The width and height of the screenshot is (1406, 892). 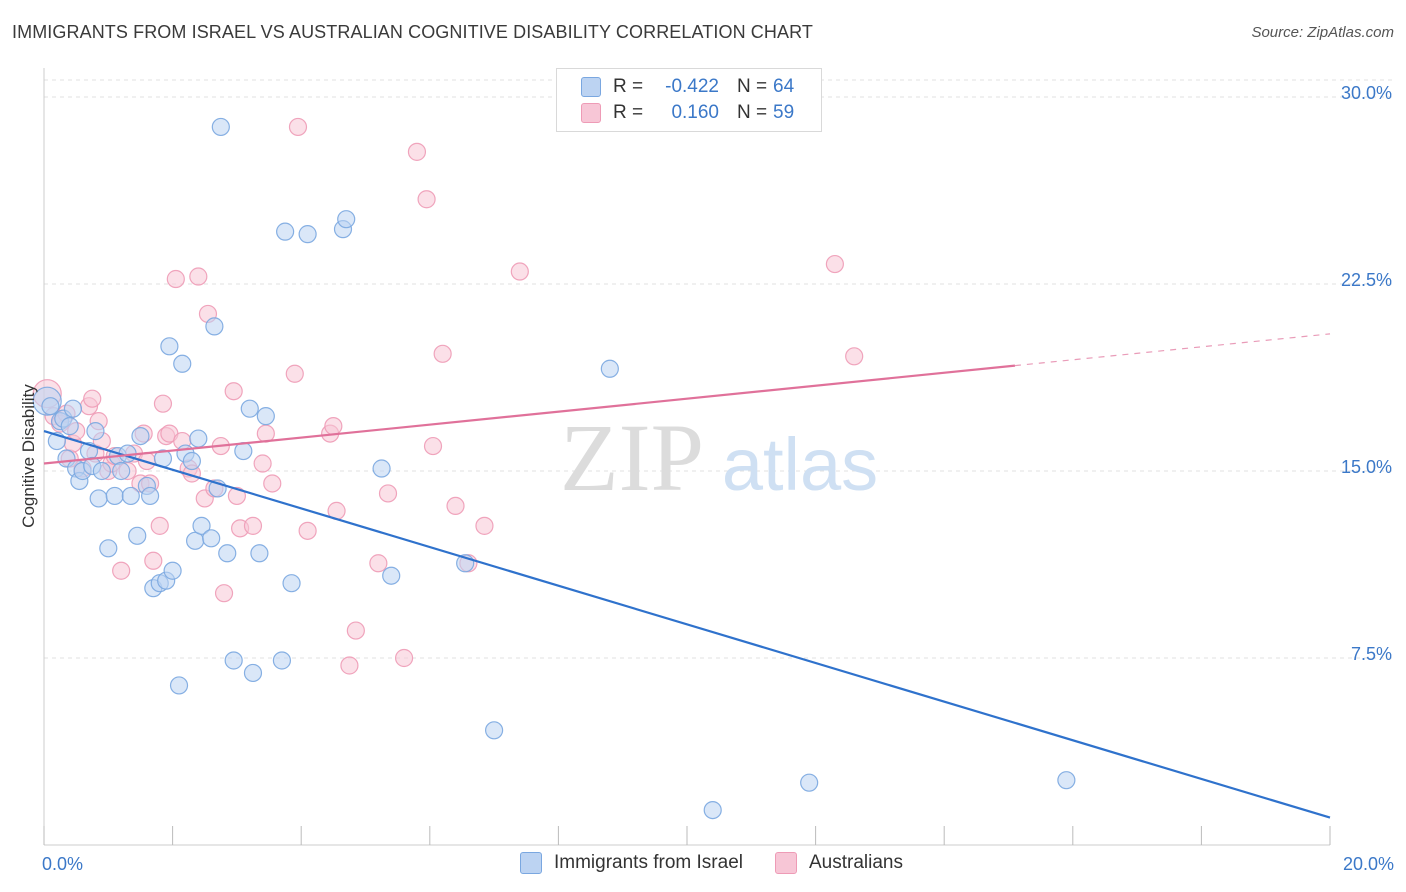 I want to click on legend-item-israel: Immigrants from Israel, so click(x=631, y=863).